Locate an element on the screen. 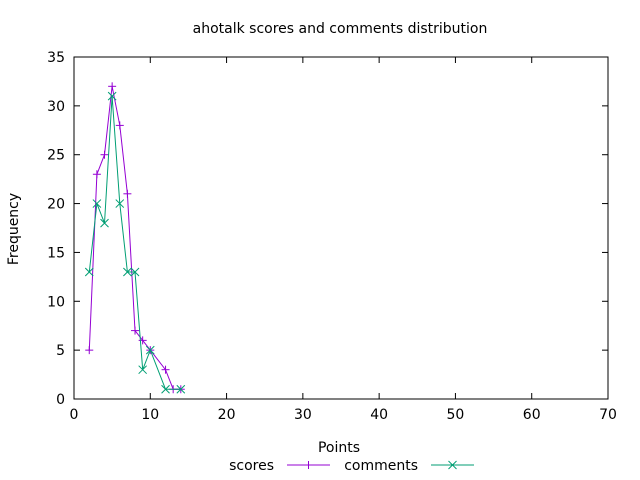  y-tick-label: 10 is located at coordinates (56, 302).